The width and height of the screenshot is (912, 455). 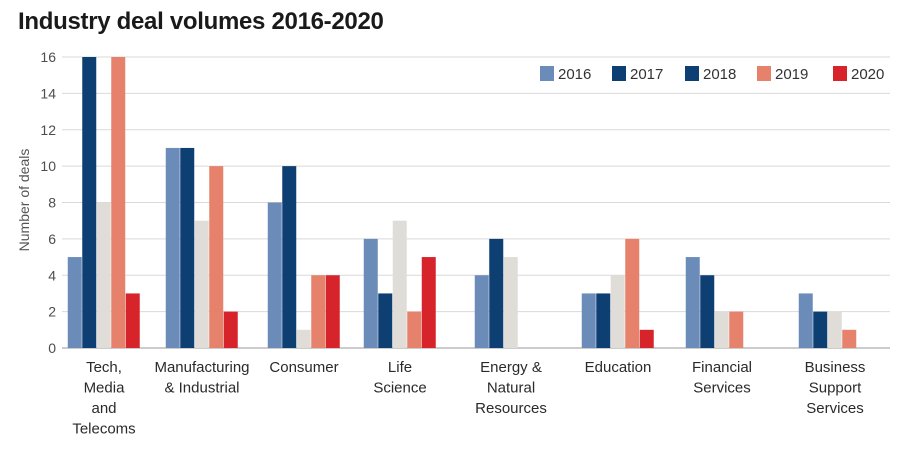 What do you see at coordinates (52, 239) in the screenshot?
I see `y-tick-label: 6` at bounding box center [52, 239].